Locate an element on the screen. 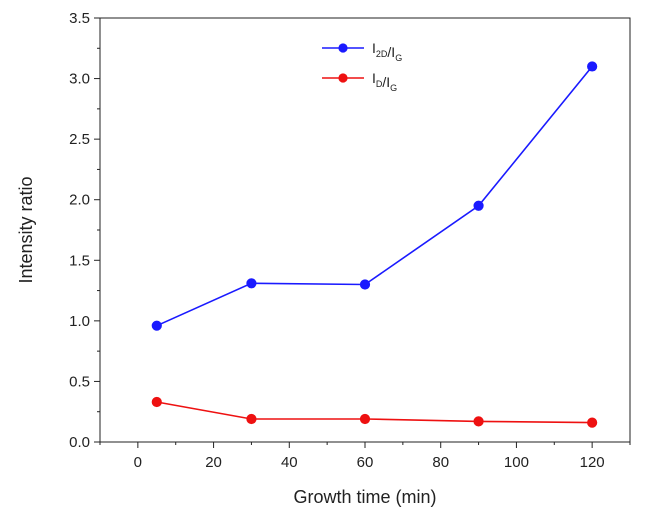 This screenshot has width=658, height=520. y-tick-label: 3.5 is located at coordinates (79, 18).